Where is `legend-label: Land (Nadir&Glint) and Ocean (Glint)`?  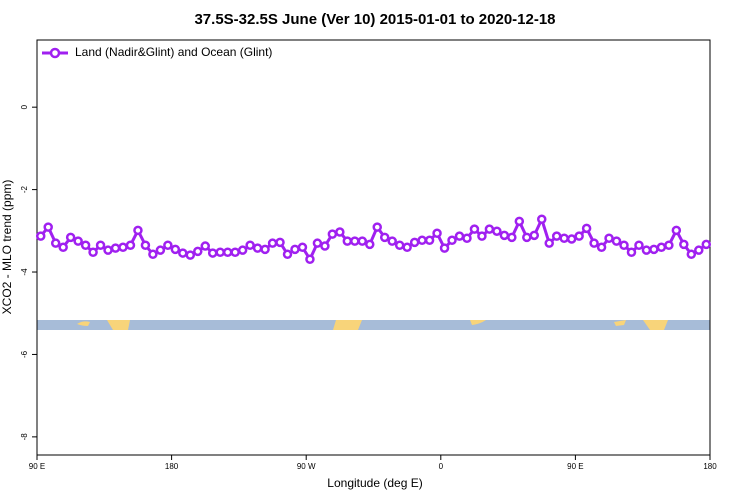 legend-label: Land (Nadir&Glint) and Ocean (Glint) is located at coordinates (173, 52).